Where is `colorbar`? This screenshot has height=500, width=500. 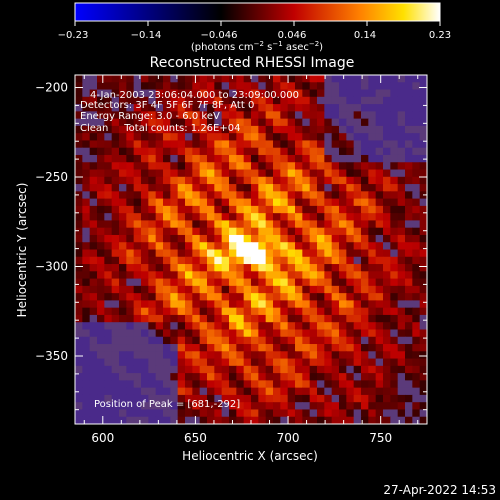
colorbar is located at coordinates (257, 12).